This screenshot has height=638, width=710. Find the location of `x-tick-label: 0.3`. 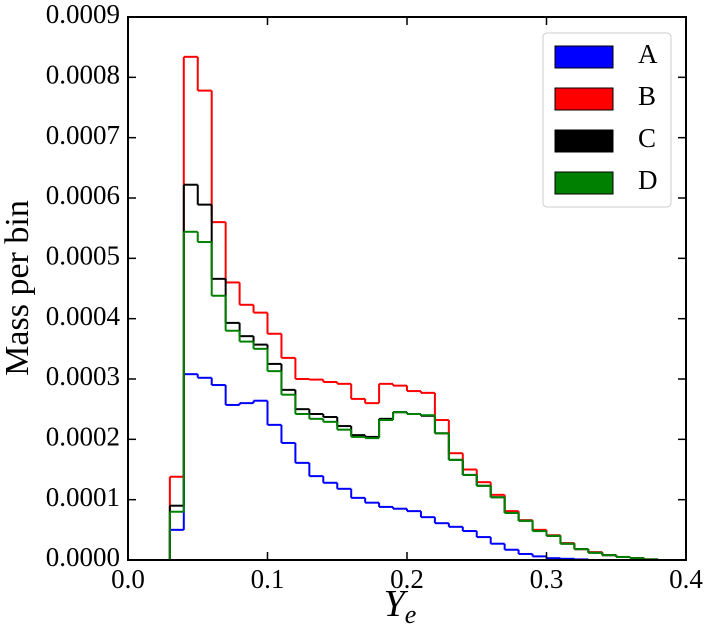

x-tick-label: 0.3 is located at coordinates (547, 579).